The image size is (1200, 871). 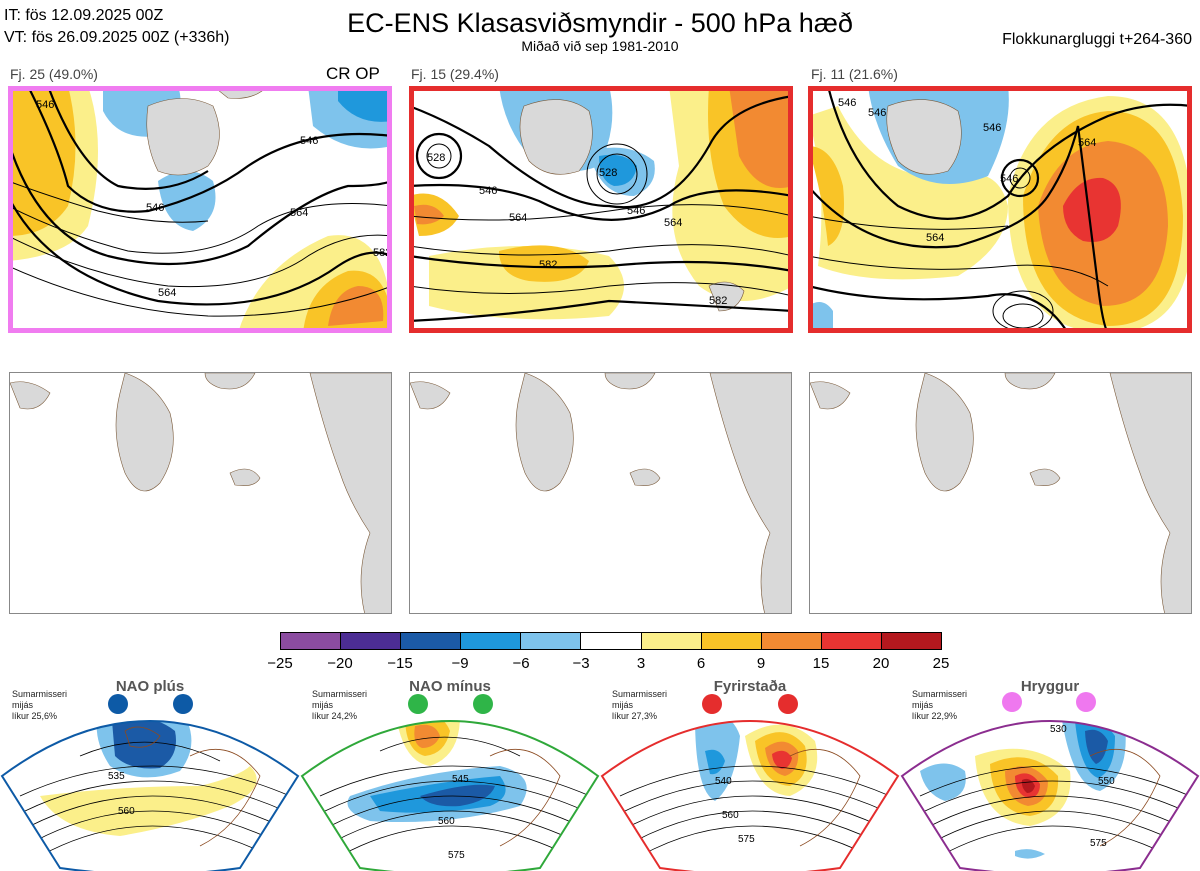 What do you see at coordinates (881, 663) in the screenshot?
I see `colorbar-tick: 20` at bounding box center [881, 663].